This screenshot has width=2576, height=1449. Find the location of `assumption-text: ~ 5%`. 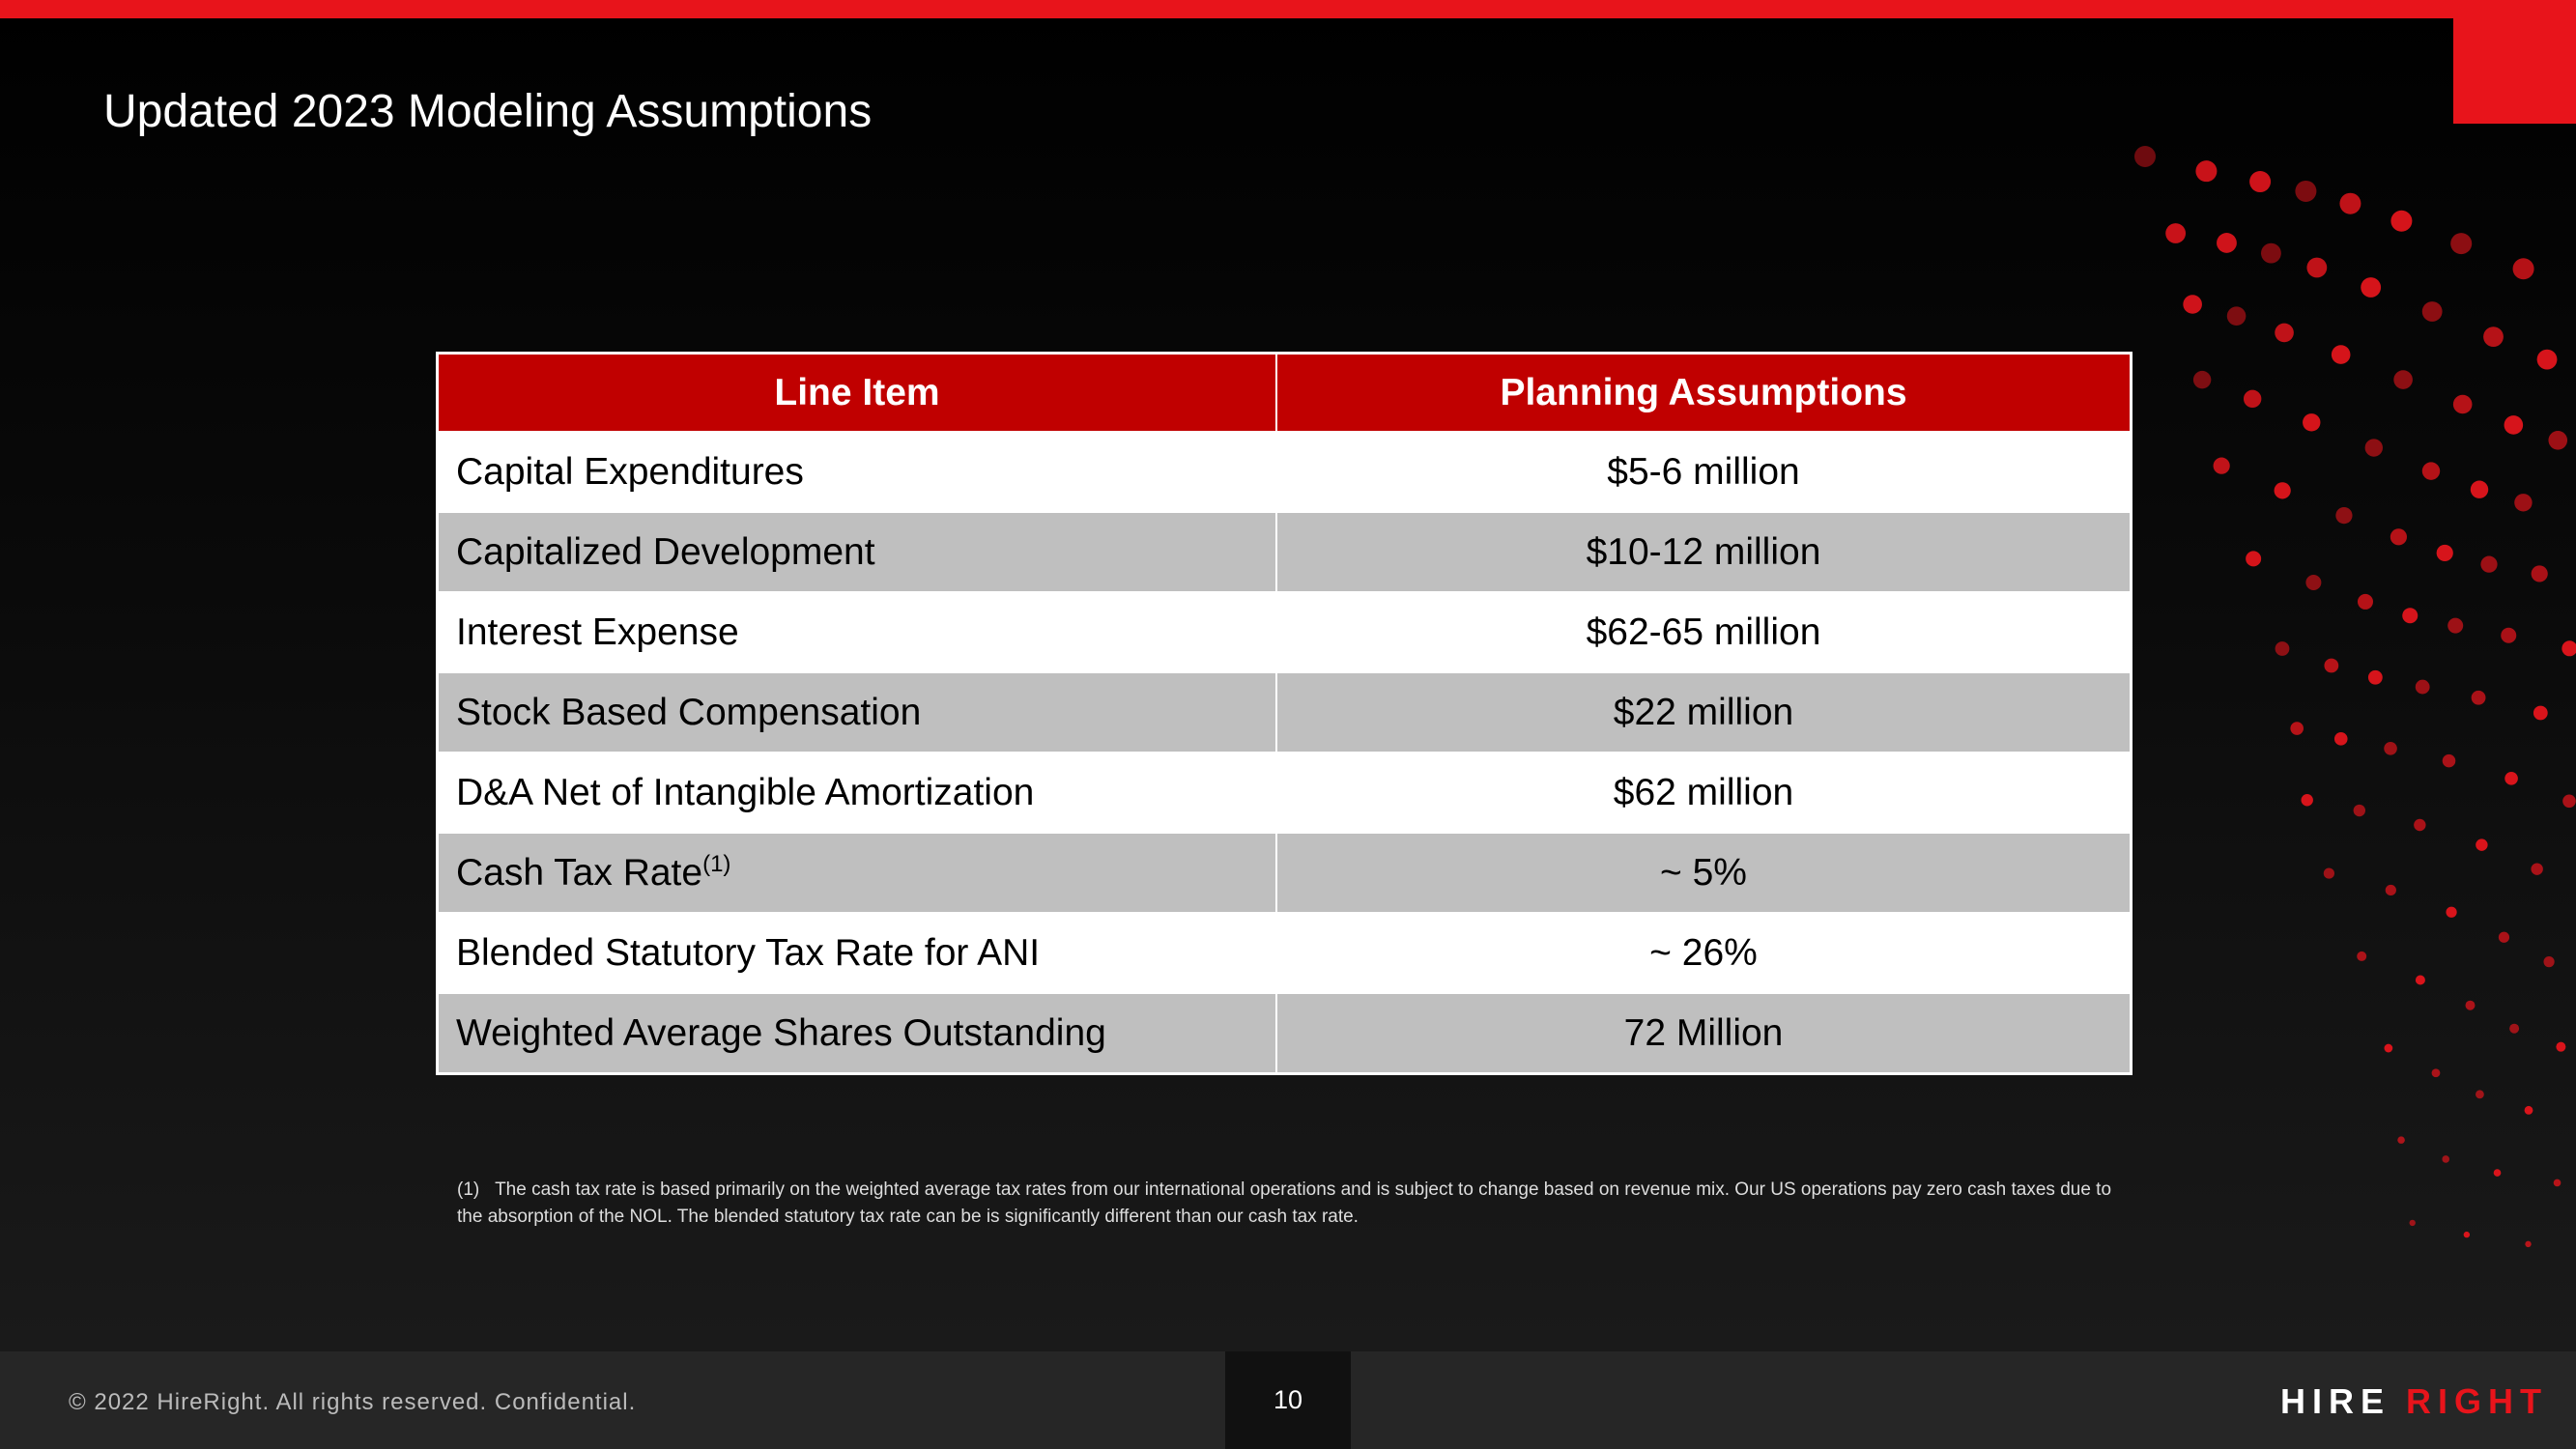

assumption-text: ~ 5% is located at coordinates (1704, 872).